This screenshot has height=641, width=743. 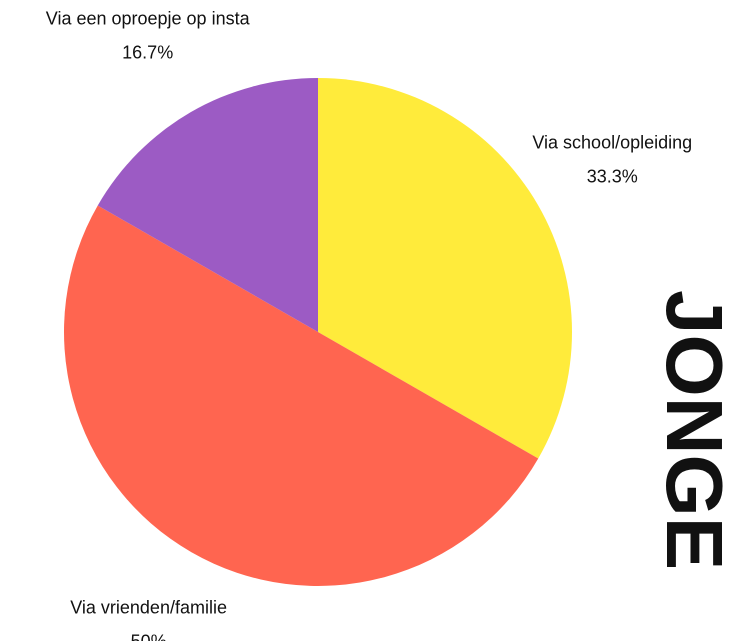 I want to click on slice-label: Via school/opleiding, so click(x=612, y=142).